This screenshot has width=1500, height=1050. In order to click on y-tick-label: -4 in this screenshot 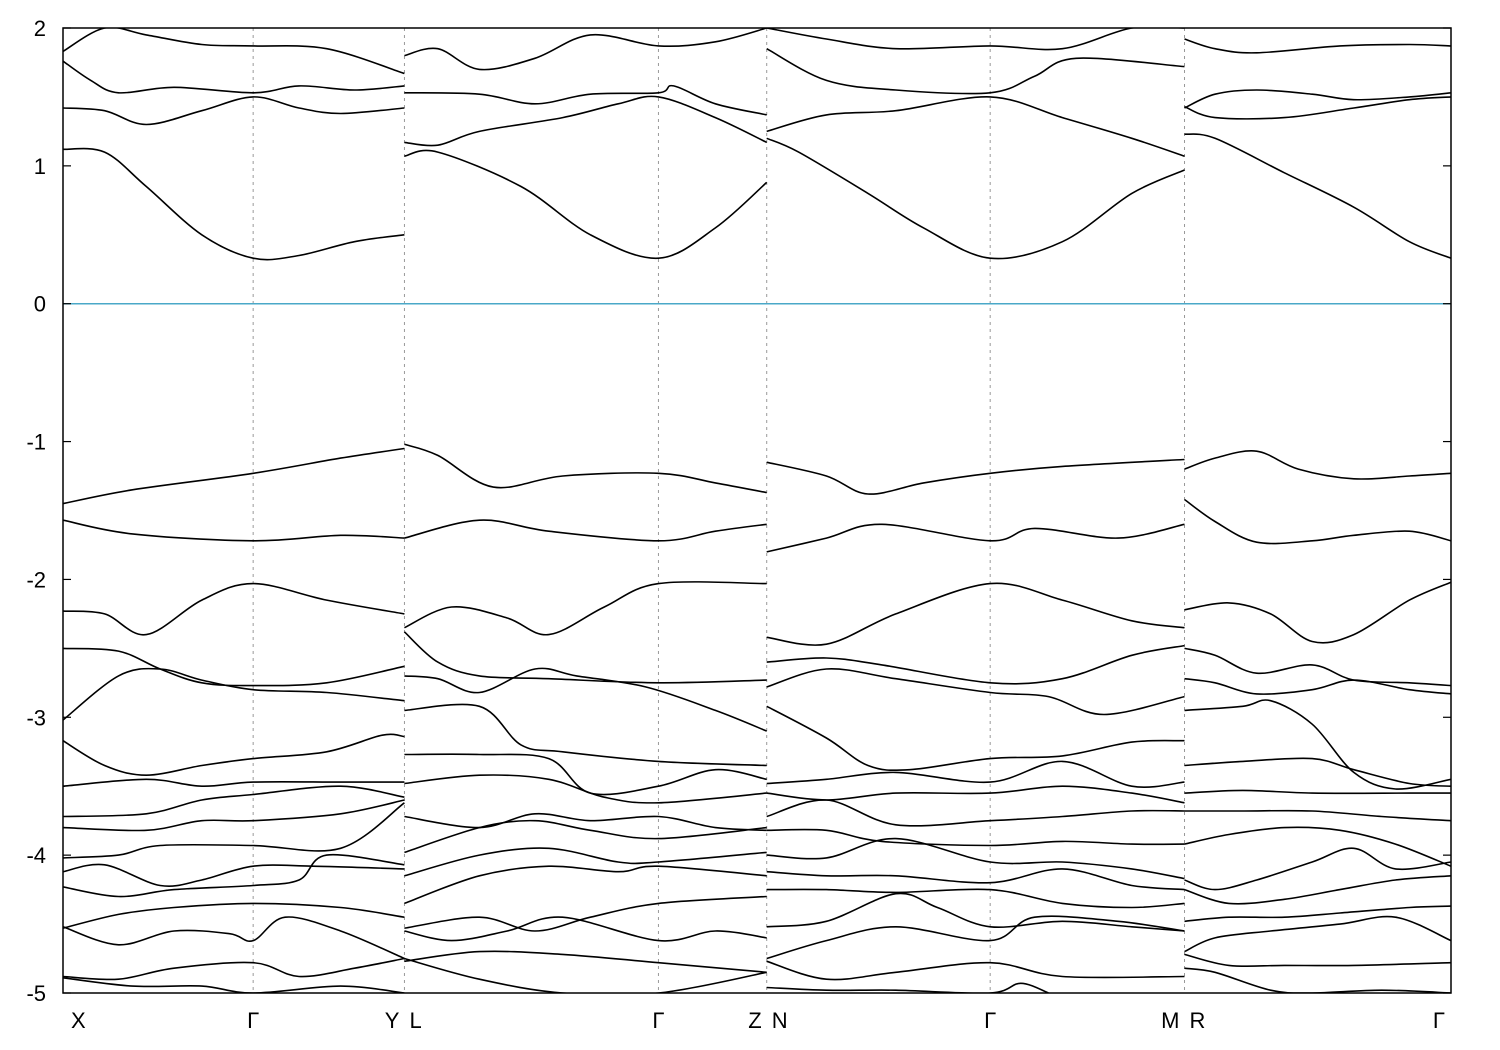, I will do `click(36, 855)`.